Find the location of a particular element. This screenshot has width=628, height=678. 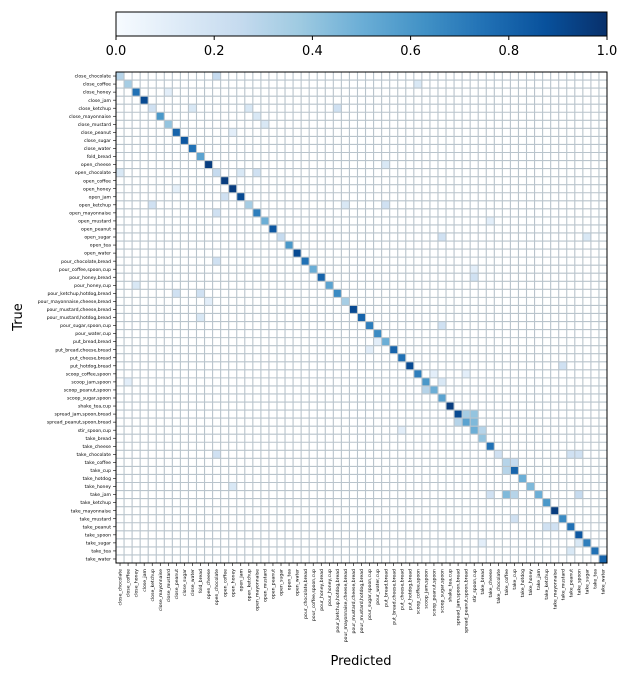

x-tick-label: open_cheese is located at coordinates (209, 584).